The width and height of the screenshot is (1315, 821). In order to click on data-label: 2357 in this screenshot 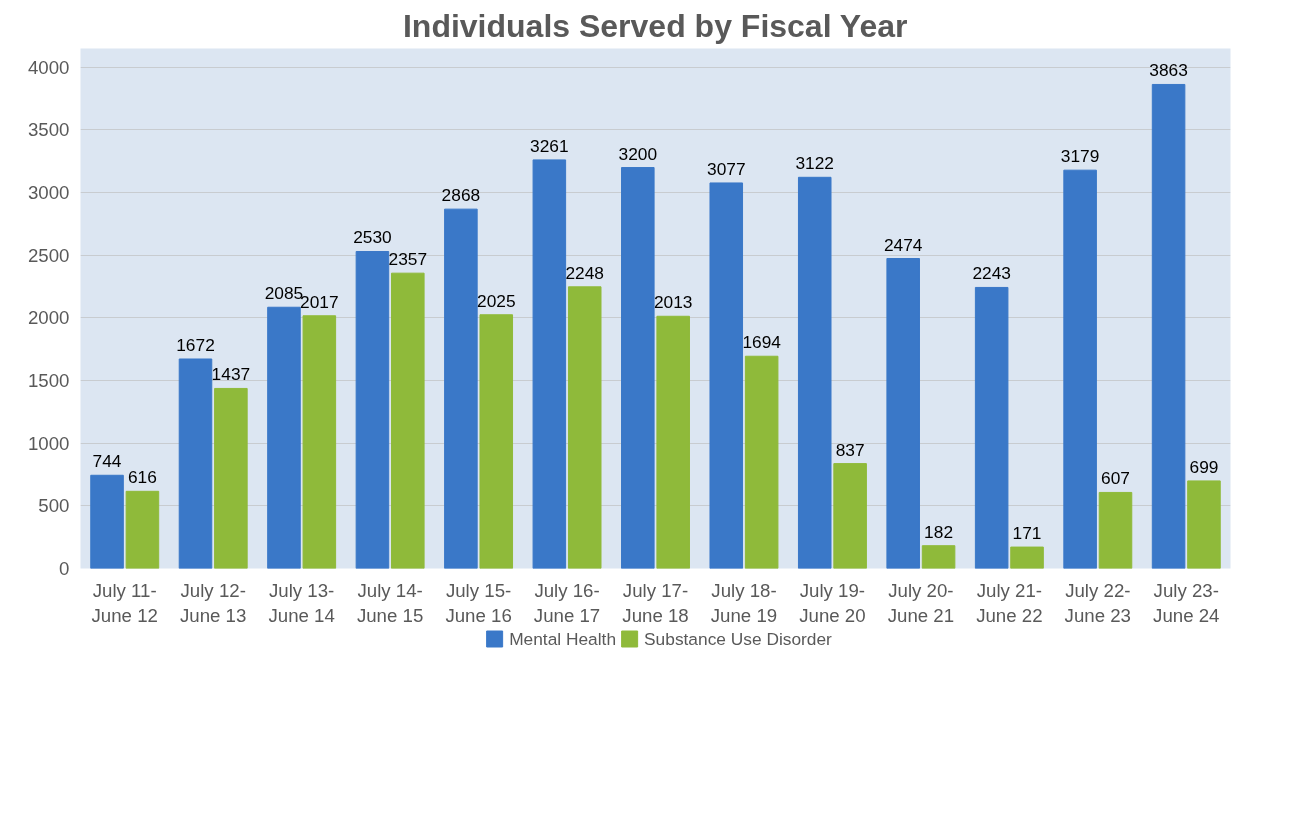, I will do `click(408, 259)`.